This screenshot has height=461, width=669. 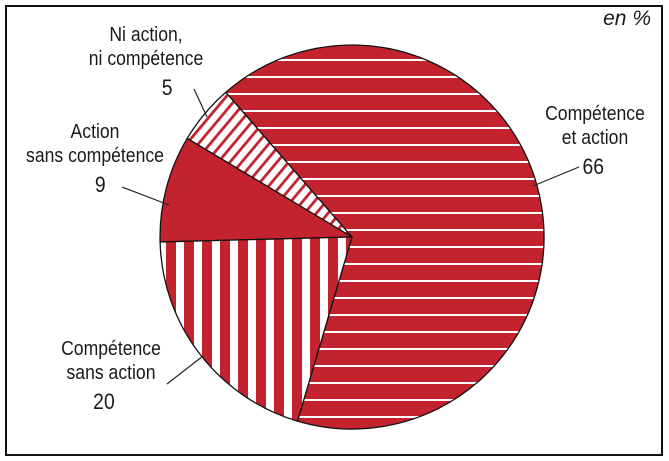 What do you see at coordinates (95, 156) in the screenshot?
I see `label-line: sans compétence` at bounding box center [95, 156].